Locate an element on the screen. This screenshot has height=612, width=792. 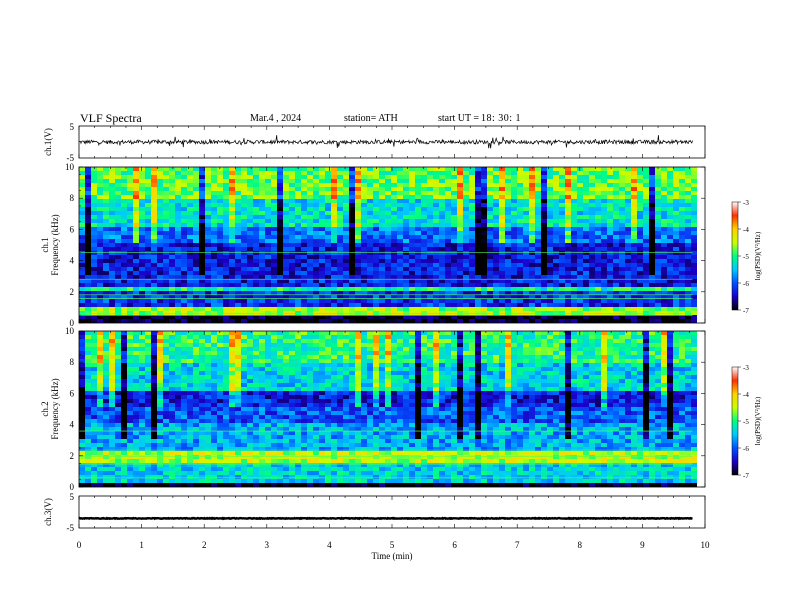
time-tick-label: 8 is located at coordinates (580, 545).